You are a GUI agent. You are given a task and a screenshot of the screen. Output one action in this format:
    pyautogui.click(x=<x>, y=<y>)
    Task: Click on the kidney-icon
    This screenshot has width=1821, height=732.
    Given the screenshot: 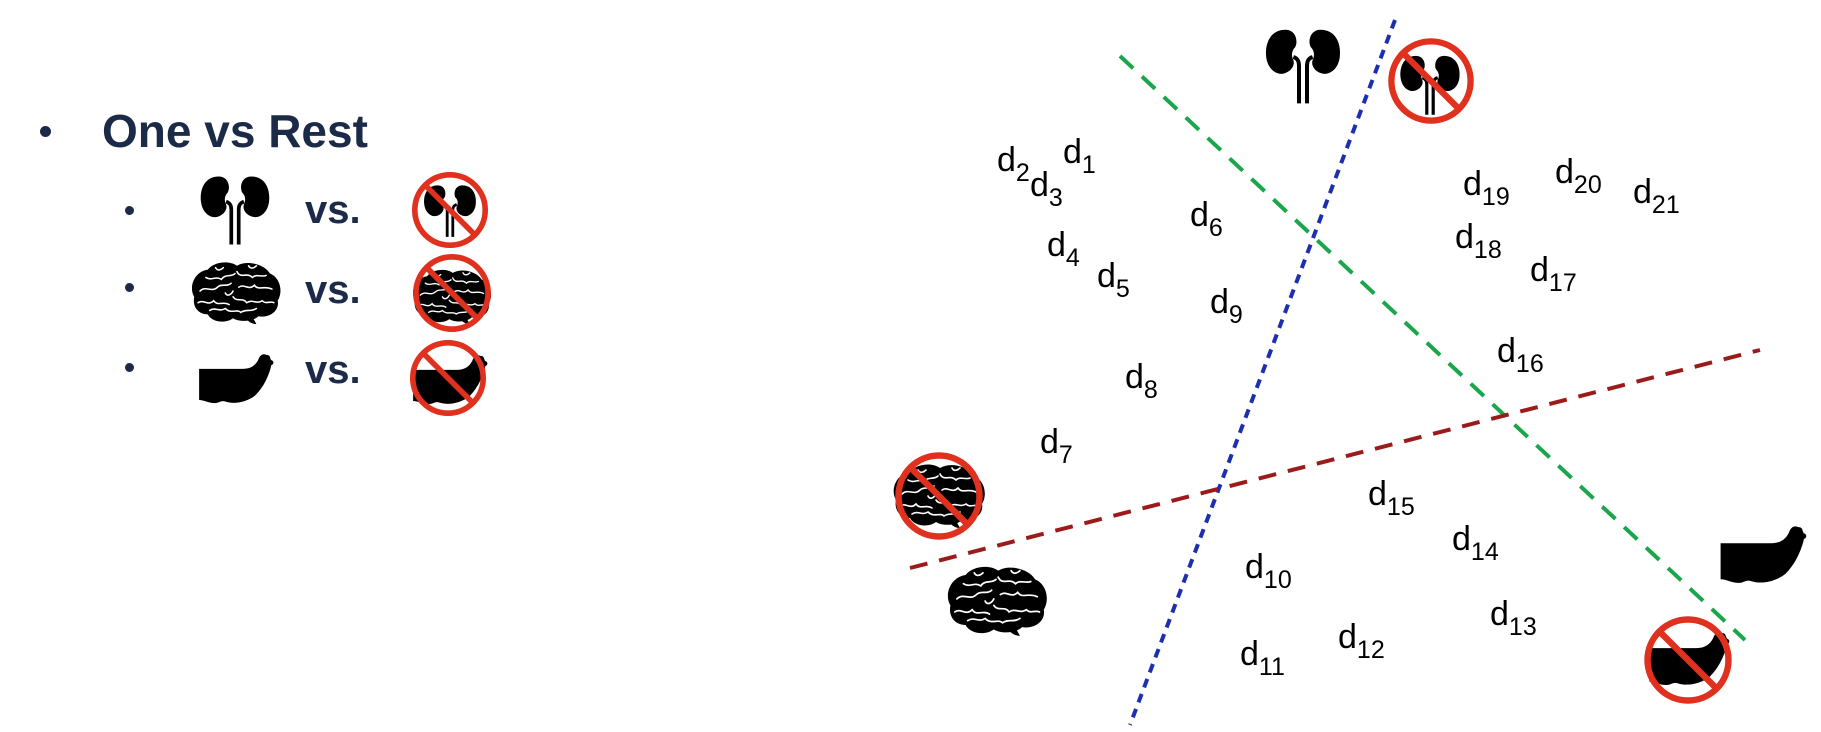 What is the action you would take?
    pyautogui.click(x=1303, y=67)
    